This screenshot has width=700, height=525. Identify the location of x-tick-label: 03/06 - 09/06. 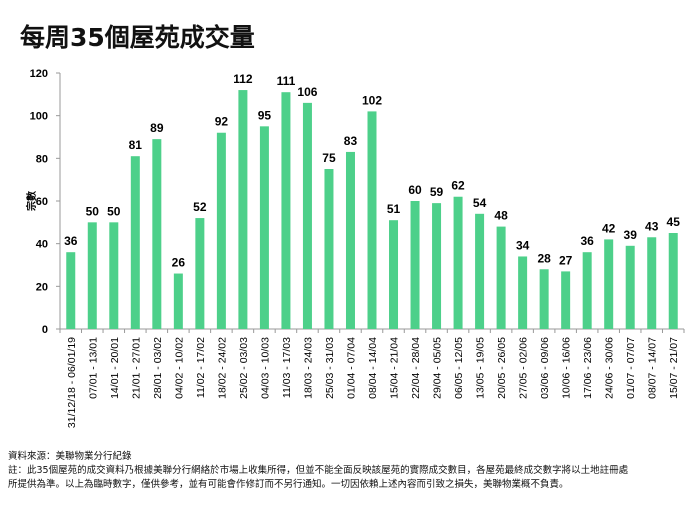
(545, 368).